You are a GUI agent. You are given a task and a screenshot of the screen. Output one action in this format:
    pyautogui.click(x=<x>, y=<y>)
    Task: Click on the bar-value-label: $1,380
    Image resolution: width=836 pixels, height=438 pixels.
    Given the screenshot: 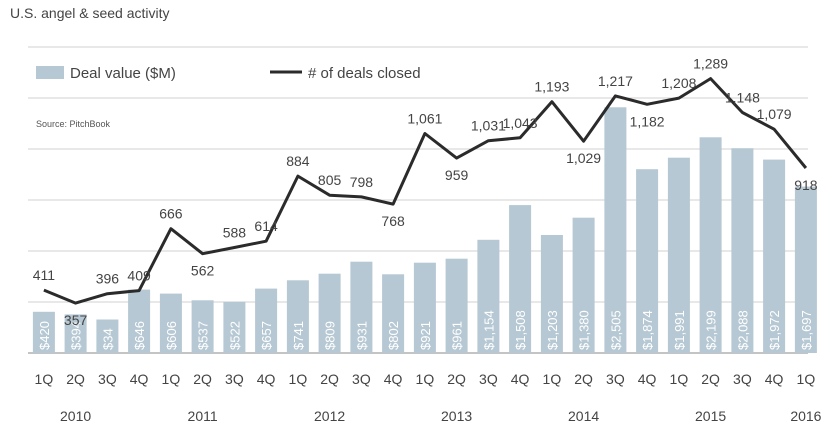 What is the action you would take?
    pyautogui.click(x=584, y=330)
    